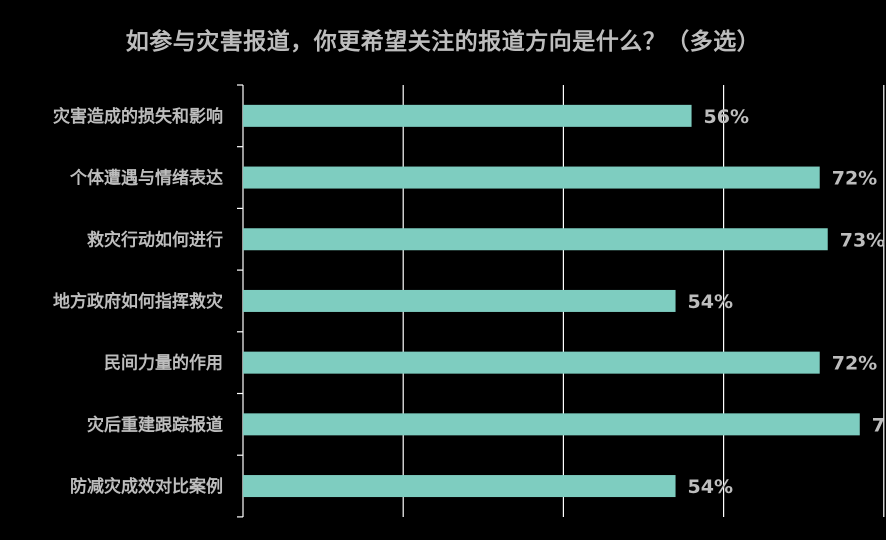 The height and width of the screenshot is (540, 886). I want to click on category-axis, so click(240, 301).